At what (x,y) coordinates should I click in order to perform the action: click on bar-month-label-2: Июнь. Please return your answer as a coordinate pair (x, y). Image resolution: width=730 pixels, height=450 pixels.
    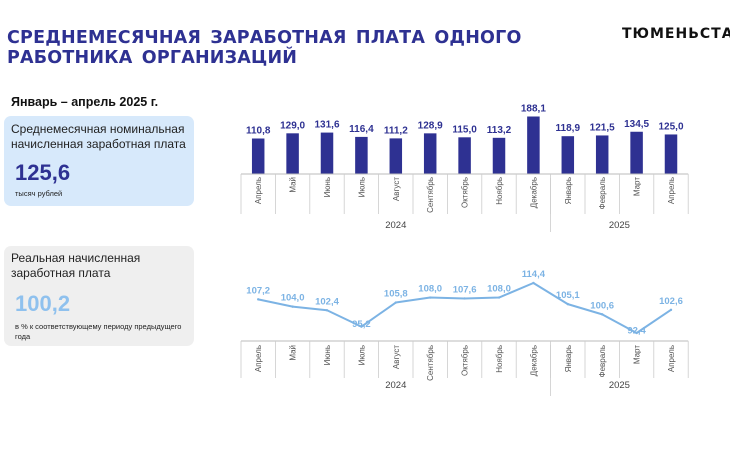
    Looking at the image, I should click on (327, 187).